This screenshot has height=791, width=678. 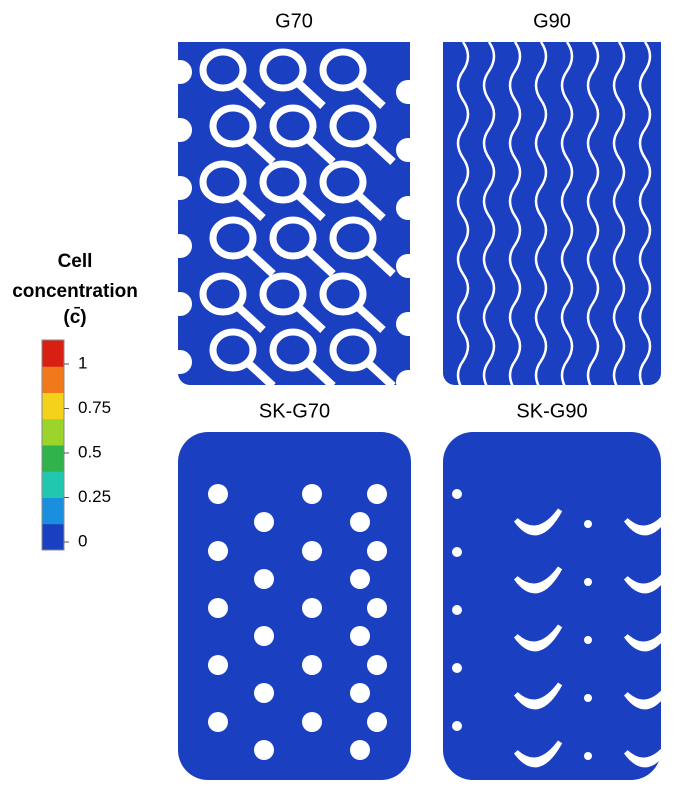 I want to click on panel-title: SK-G90, so click(x=551, y=411).